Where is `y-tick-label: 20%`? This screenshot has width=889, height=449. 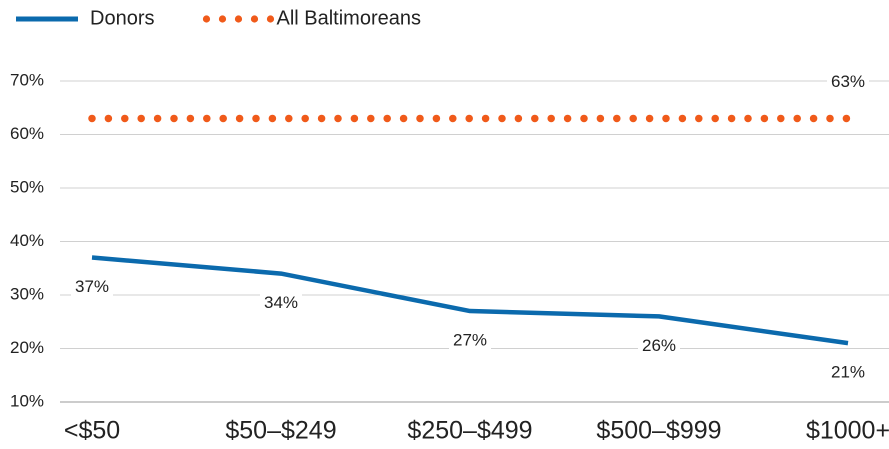
y-tick-label: 20% is located at coordinates (27, 347).